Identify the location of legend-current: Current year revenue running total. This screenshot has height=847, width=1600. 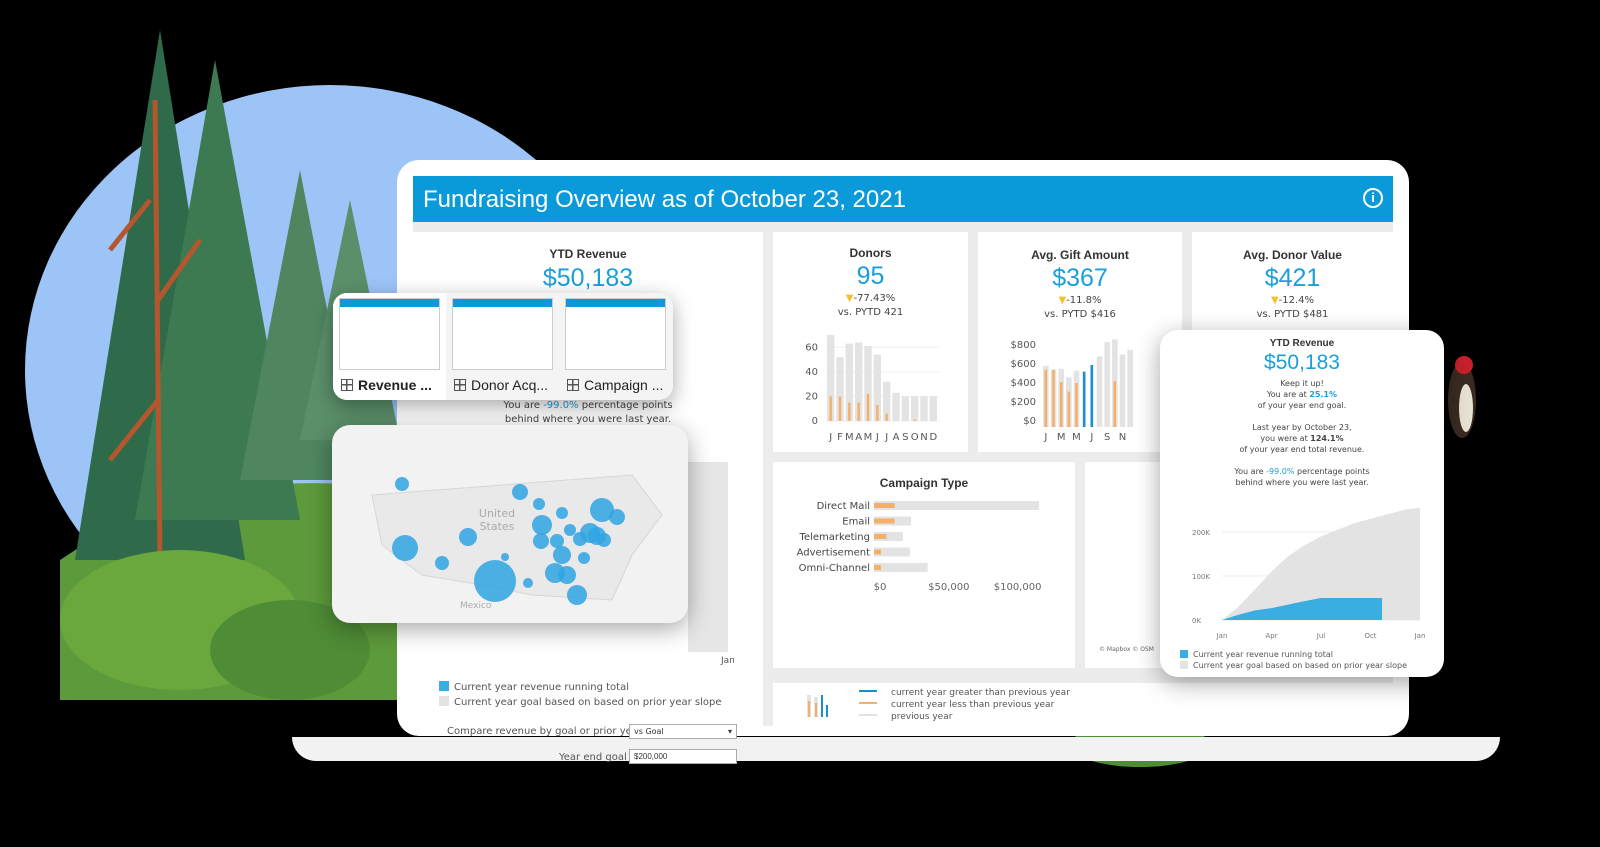
(580, 687).